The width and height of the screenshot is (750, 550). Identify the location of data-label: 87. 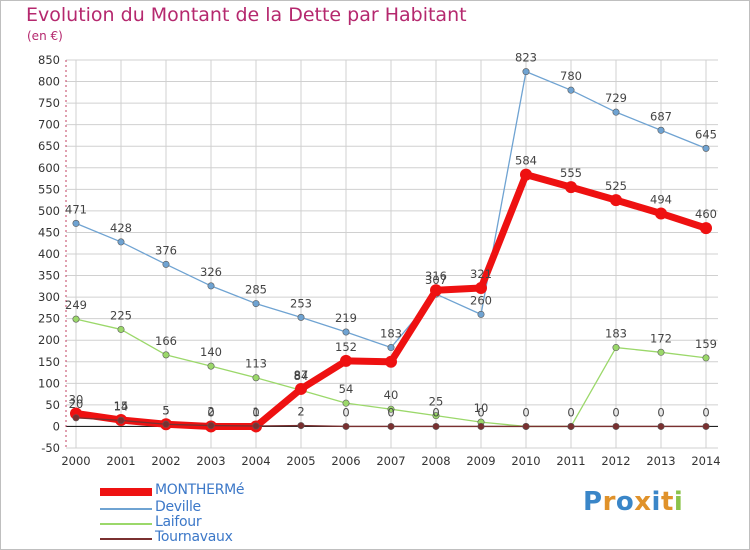
(301, 375).